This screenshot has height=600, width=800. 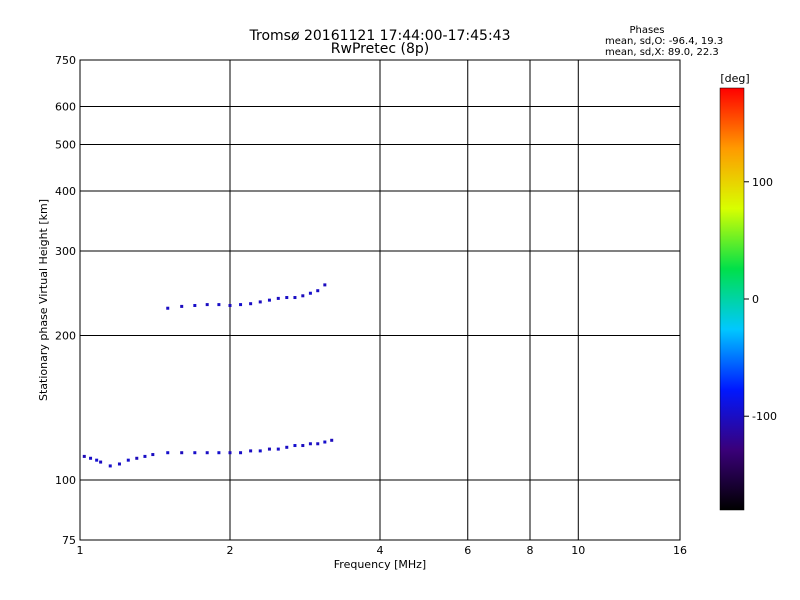 What do you see at coordinates (760, 299) in the screenshot?
I see `colorbar-ticks: 100 0 -100` at bounding box center [760, 299].